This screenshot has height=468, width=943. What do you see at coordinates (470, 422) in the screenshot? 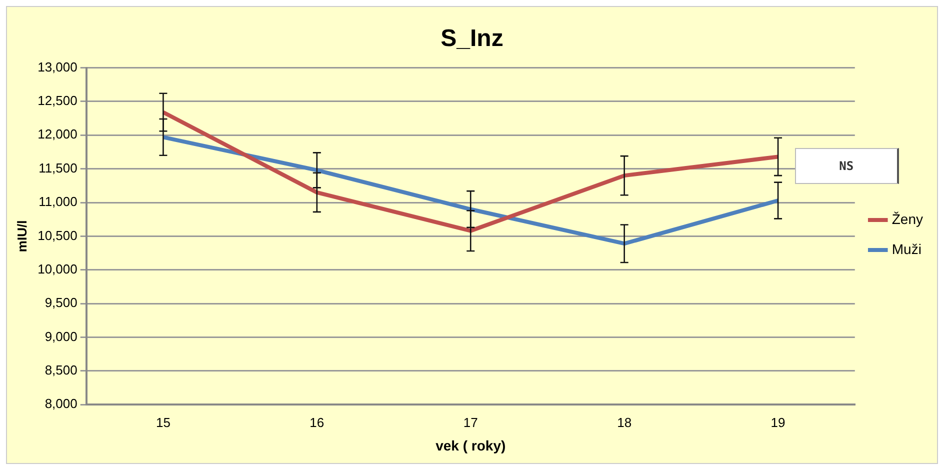
I see `x-tick-label: 17` at bounding box center [470, 422].